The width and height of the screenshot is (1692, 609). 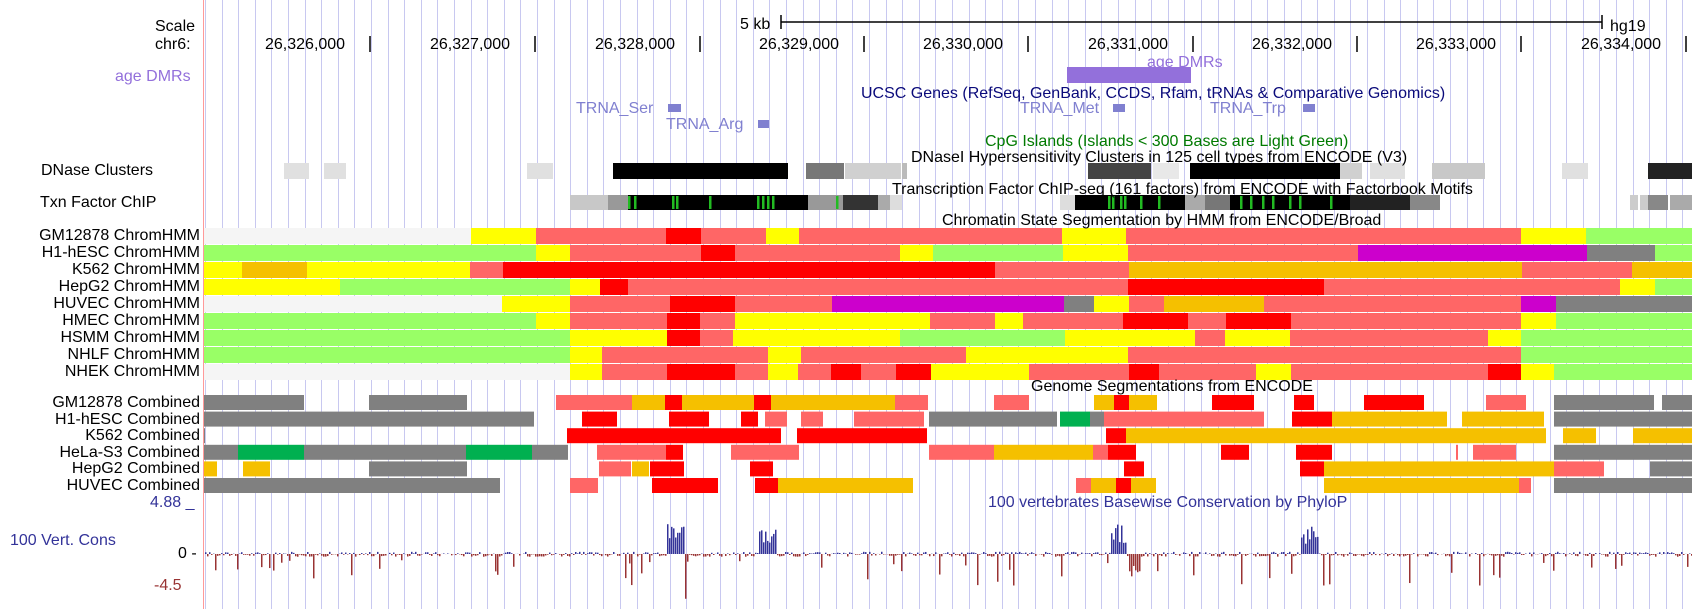 I want to click on chromhmm-row-label: NHEK ChromHMM, so click(x=132, y=371).